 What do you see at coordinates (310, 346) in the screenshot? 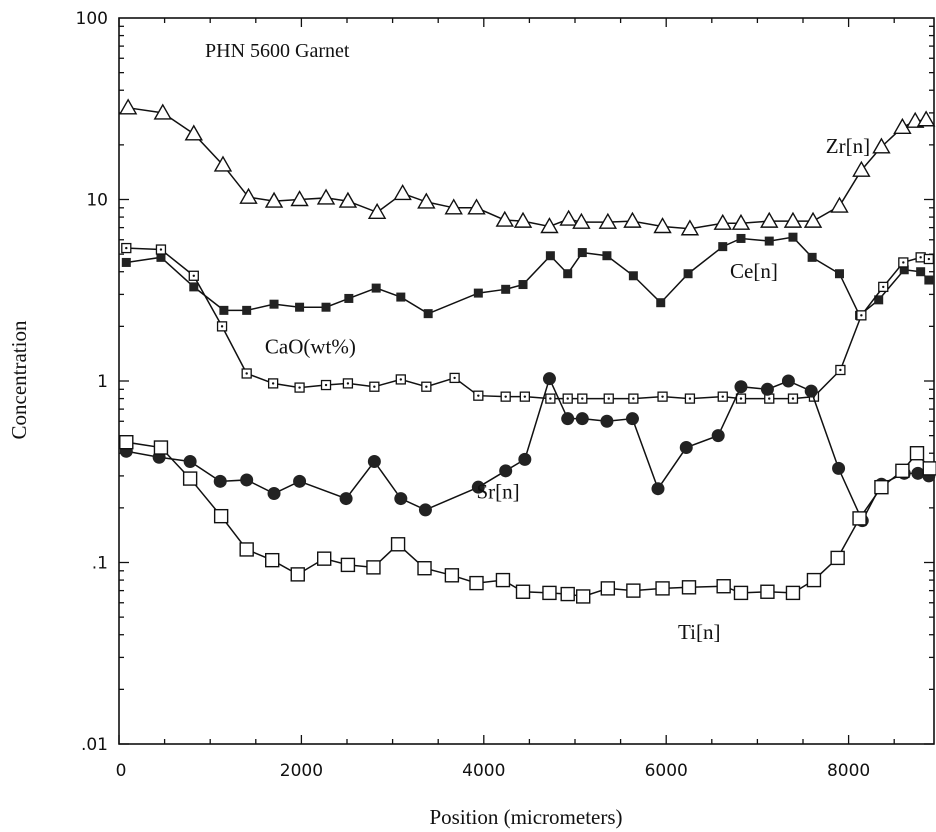
I see `series-label: CaO(wt%)` at bounding box center [310, 346].